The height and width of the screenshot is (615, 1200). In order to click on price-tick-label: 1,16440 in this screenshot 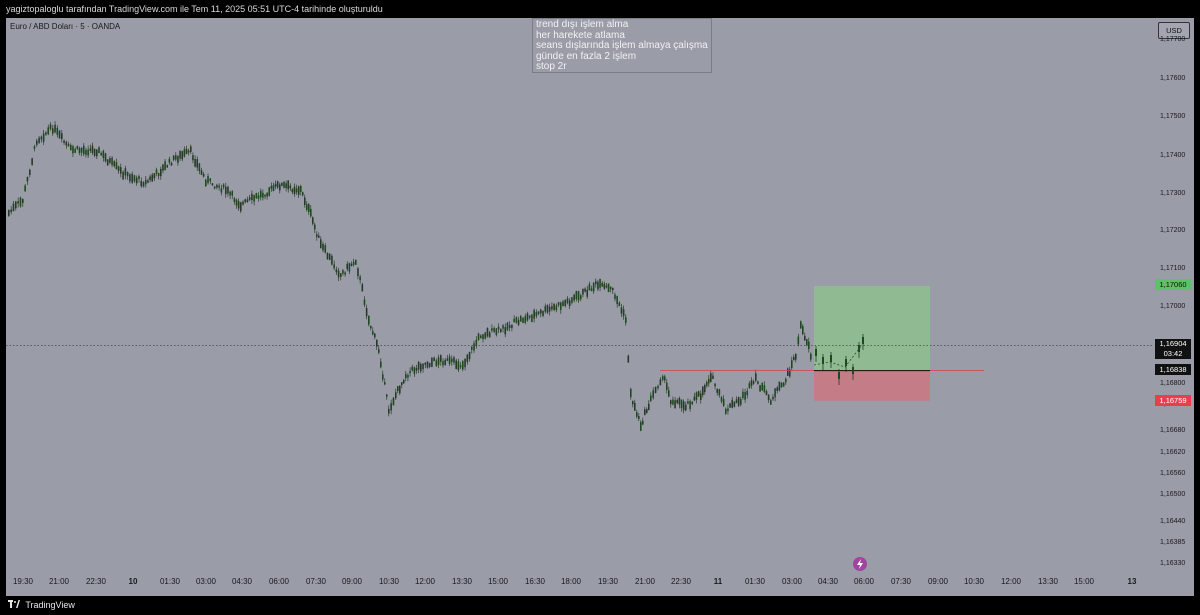, I will do `click(1173, 521)`.